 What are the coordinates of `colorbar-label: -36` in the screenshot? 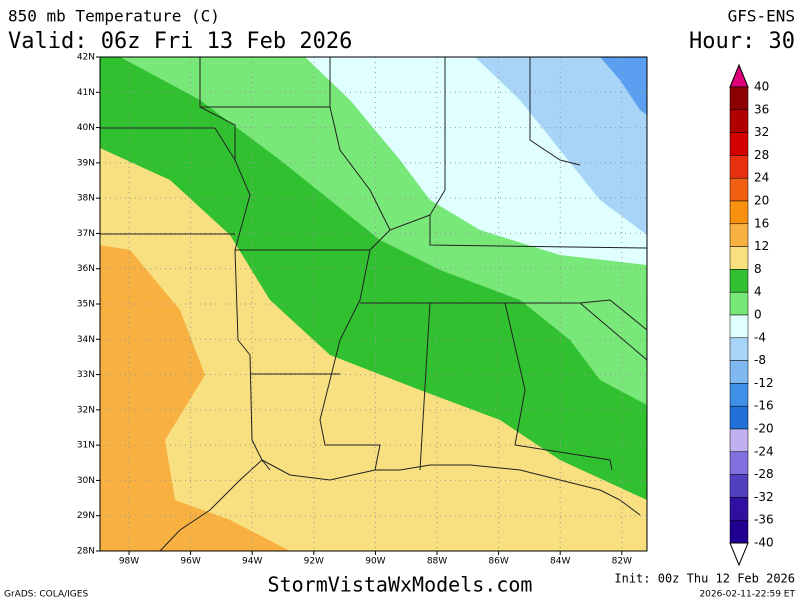 It's located at (764, 520).